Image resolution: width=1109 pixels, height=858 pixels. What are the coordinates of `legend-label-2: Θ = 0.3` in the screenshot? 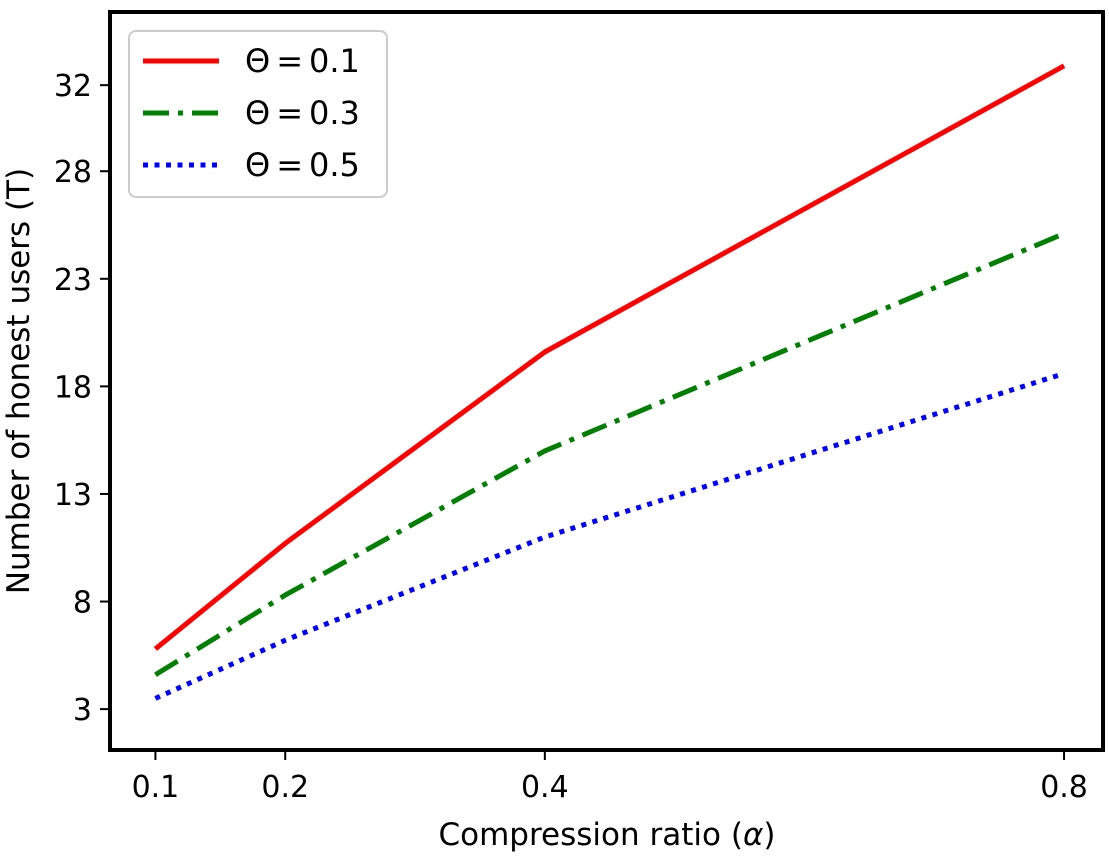 It's located at (302, 113).